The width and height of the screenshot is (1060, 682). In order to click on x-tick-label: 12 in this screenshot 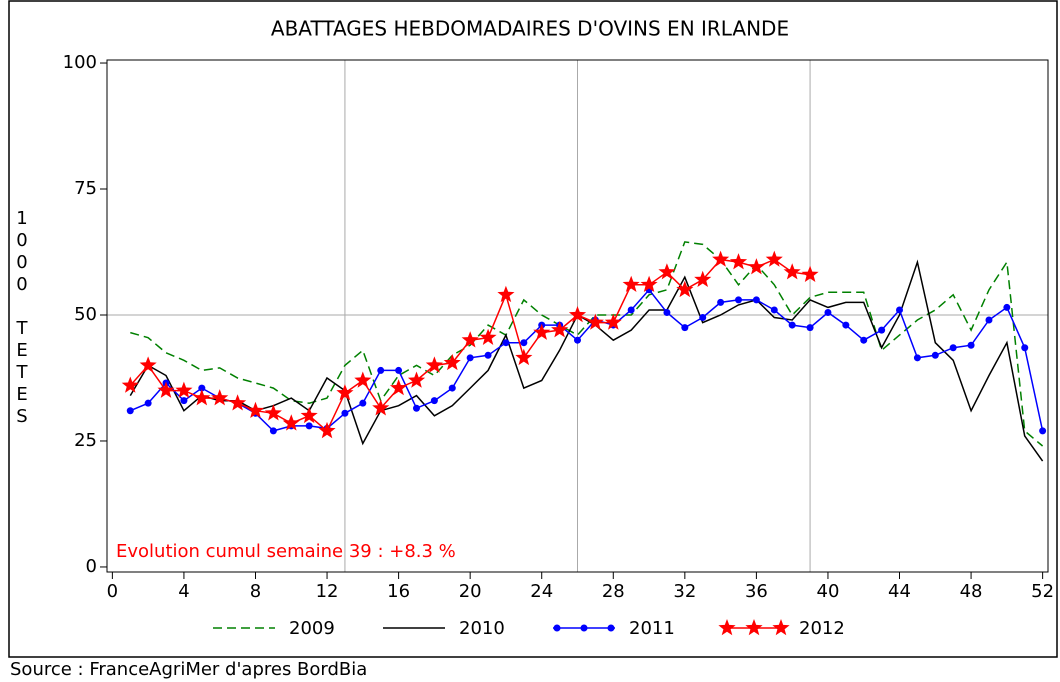, I will do `click(327, 591)`.